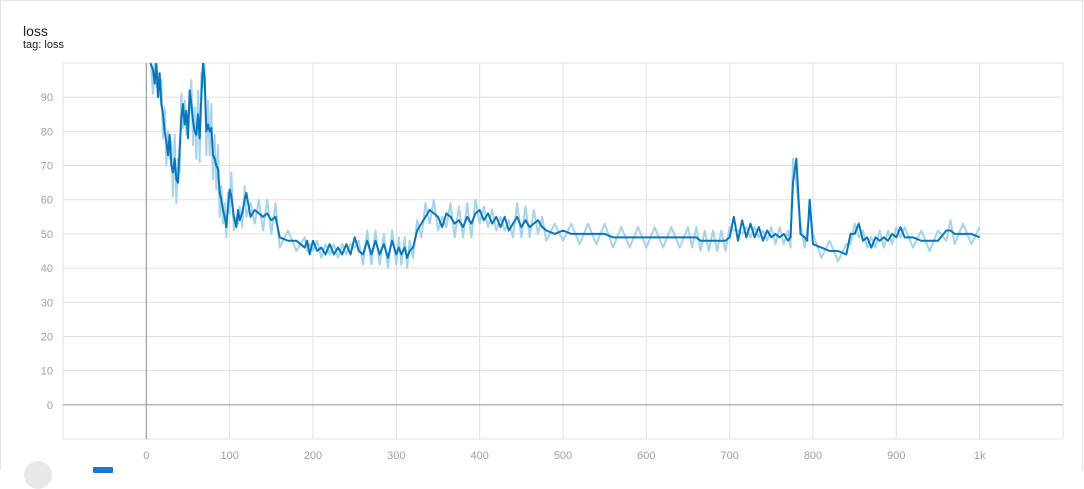  What do you see at coordinates (146, 456) in the screenshot?
I see `x-tick-label: 0` at bounding box center [146, 456].